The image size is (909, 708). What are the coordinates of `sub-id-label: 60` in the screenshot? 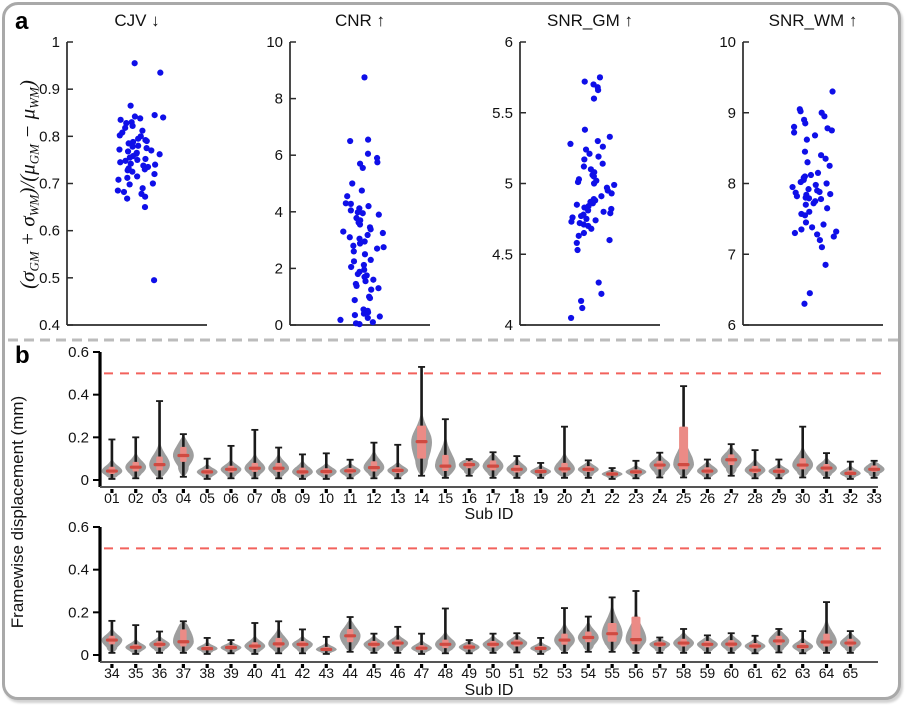 It's located at (731, 673).